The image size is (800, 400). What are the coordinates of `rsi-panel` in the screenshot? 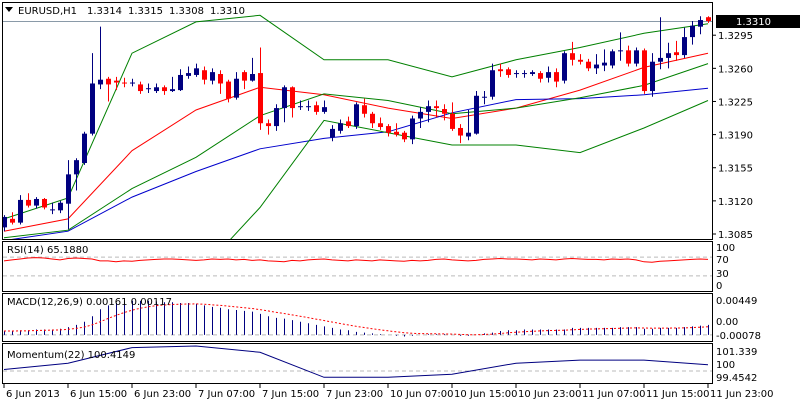 It's located at (357, 266).